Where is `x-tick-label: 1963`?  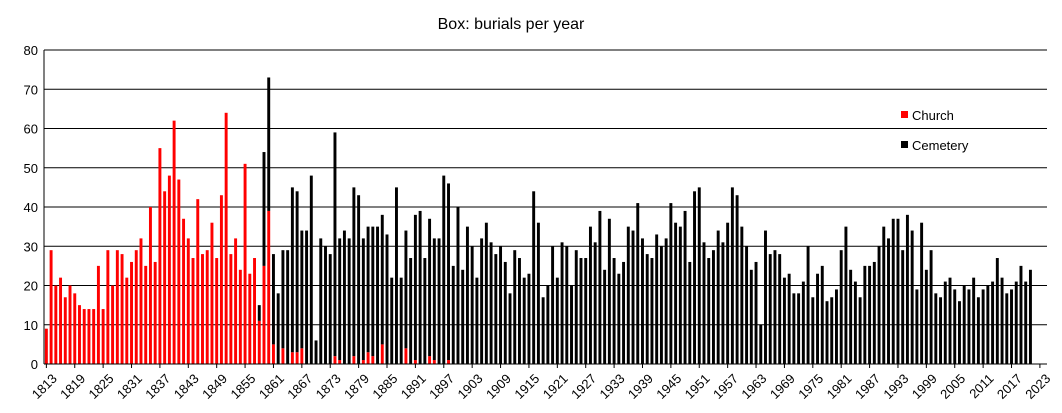
x-tick-label: 1963 is located at coordinates (753, 386).